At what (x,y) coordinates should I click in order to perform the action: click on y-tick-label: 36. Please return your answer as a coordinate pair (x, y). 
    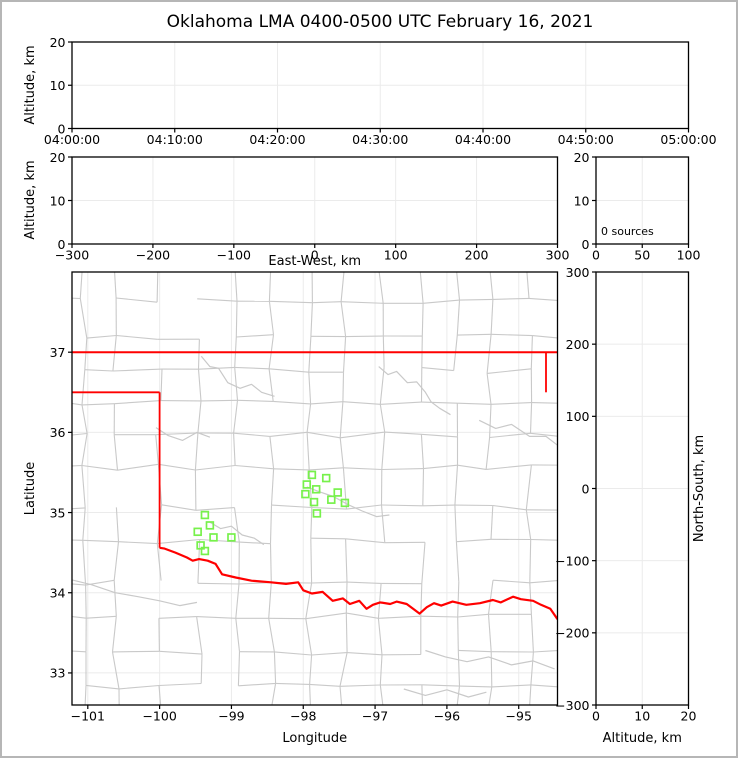
    Looking at the image, I should click on (58, 432).